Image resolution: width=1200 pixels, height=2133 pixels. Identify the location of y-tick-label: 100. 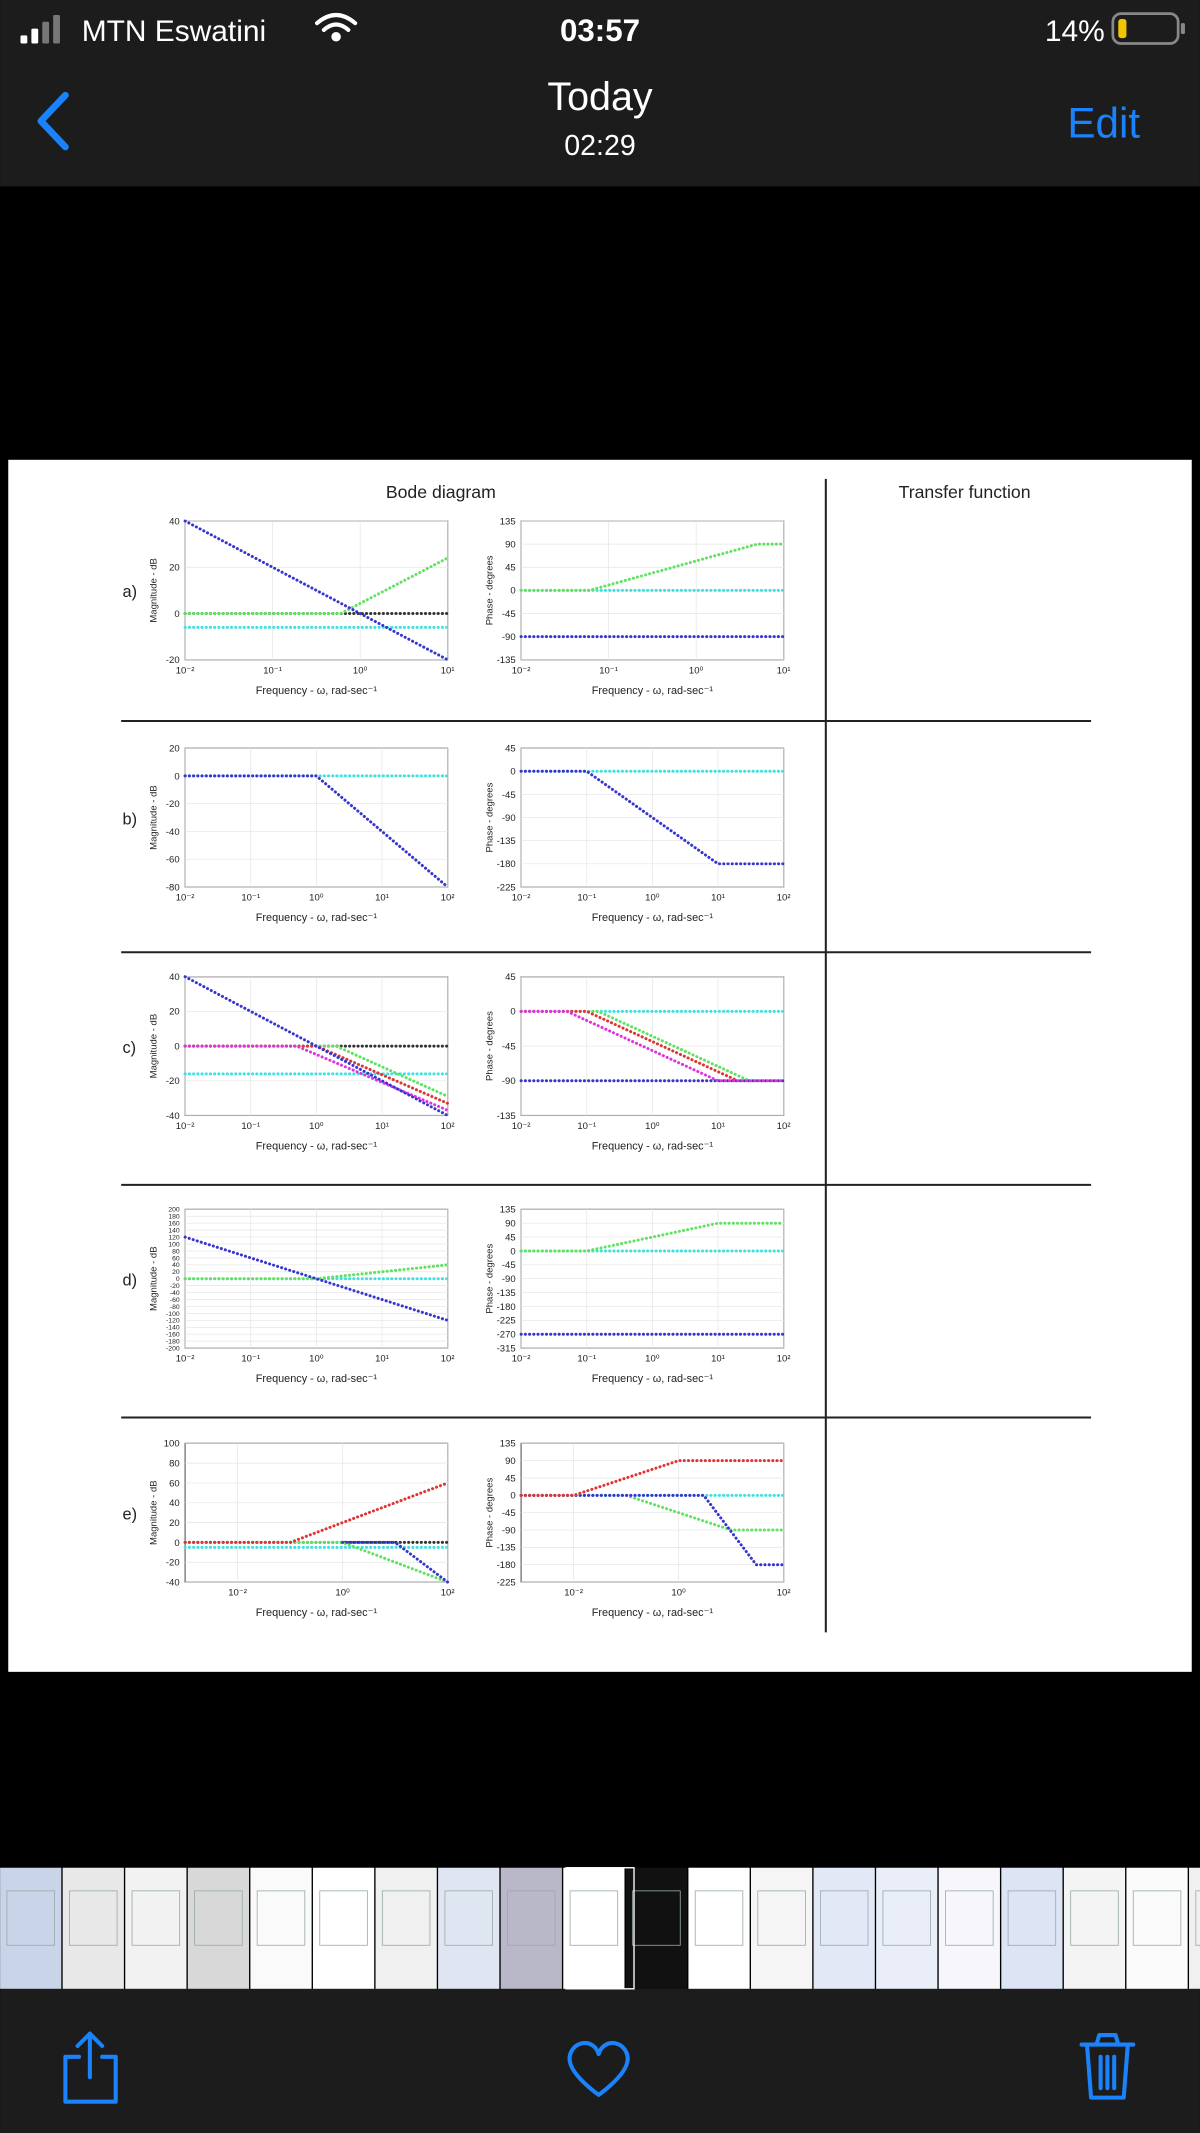
(172, 1444).